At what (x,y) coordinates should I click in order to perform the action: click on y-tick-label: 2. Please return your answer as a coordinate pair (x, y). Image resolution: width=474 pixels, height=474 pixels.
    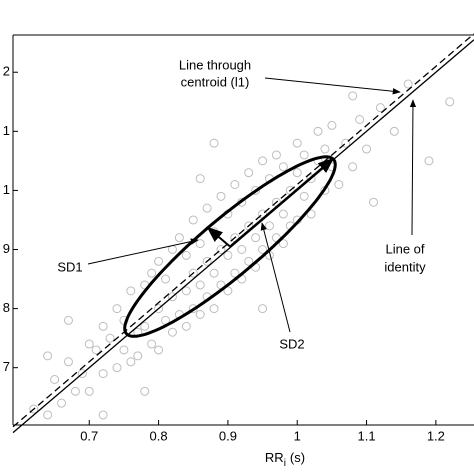
    Looking at the image, I should click on (6, 71).